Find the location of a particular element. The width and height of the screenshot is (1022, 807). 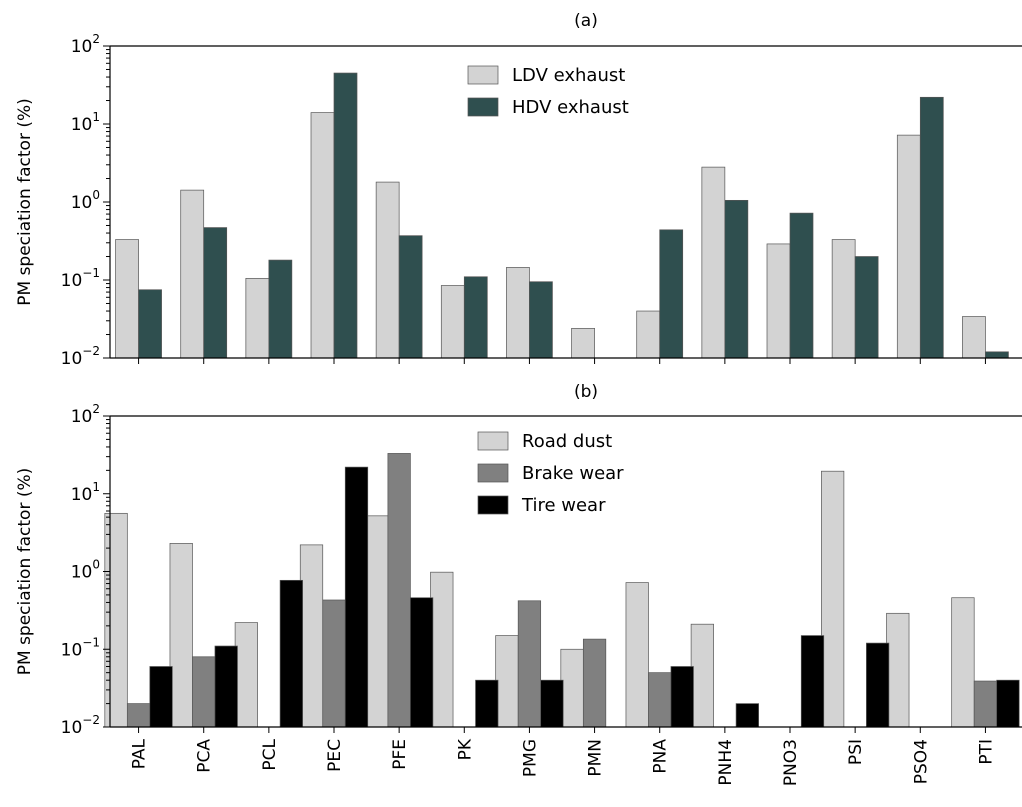

legend-label: HDV exhaust is located at coordinates (570, 107).